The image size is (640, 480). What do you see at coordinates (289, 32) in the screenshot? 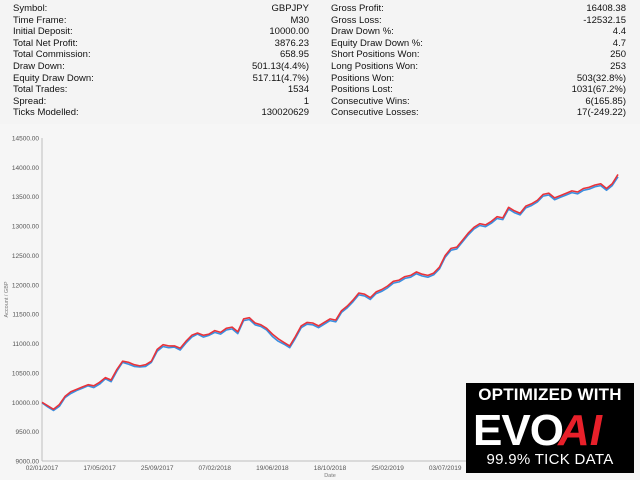
I see `stat-value: 10000.00` at bounding box center [289, 32].